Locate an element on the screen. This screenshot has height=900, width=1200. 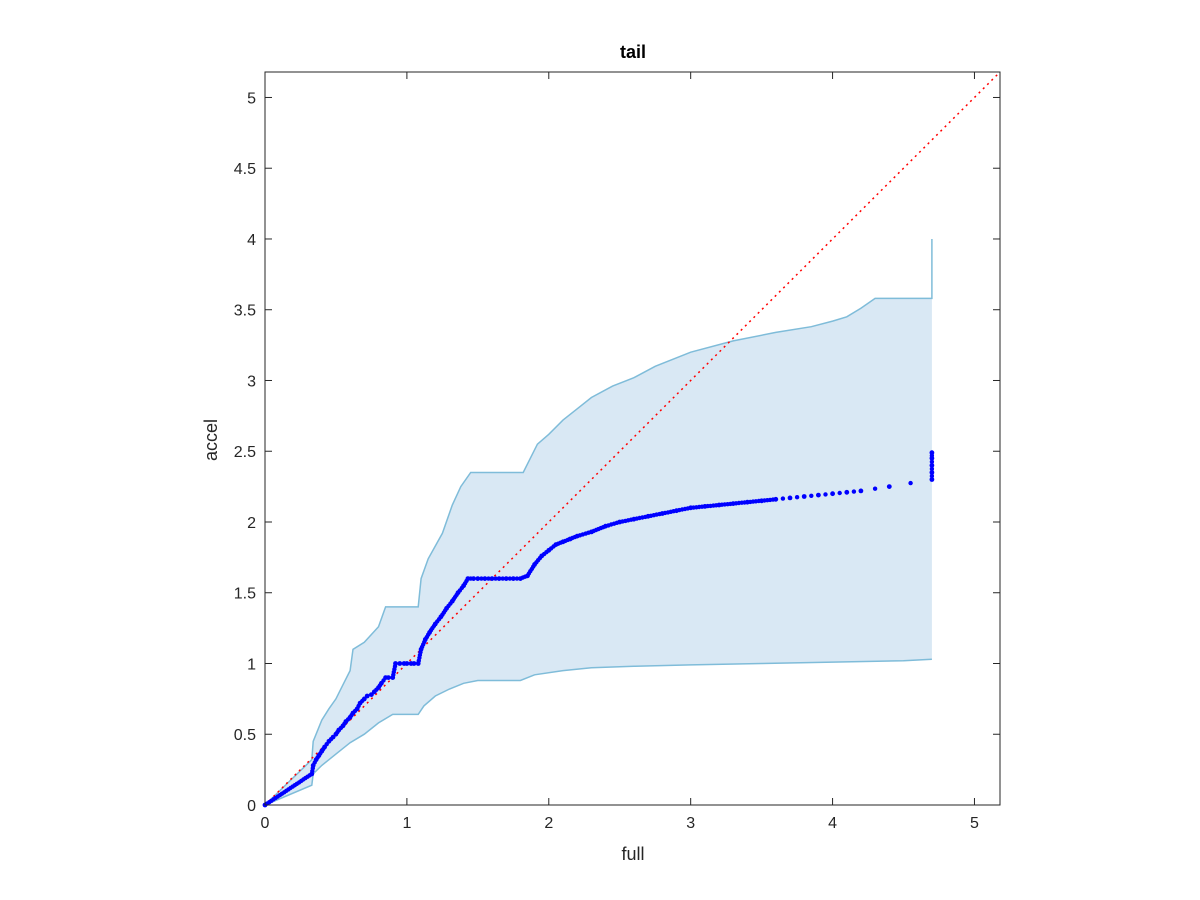
y-tick-label: 0 is located at coordinates (251, 806).